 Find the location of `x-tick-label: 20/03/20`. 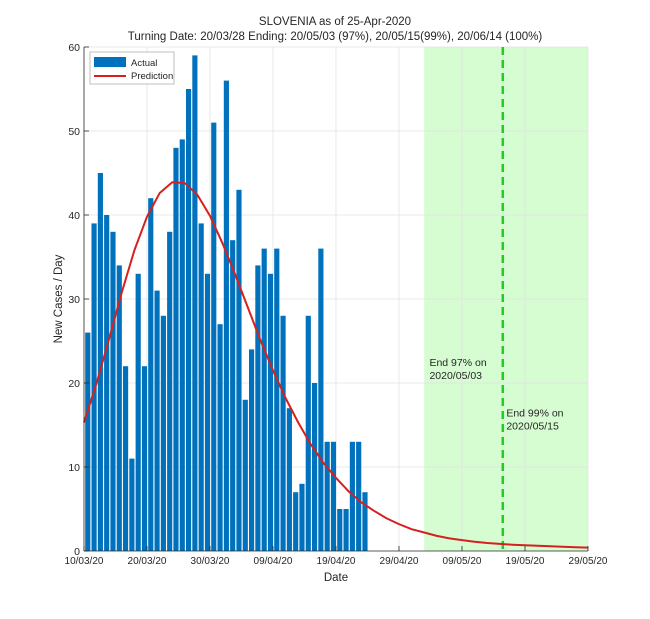

x-tick-label: 20/03/20 is located at coordinates (147, 561).